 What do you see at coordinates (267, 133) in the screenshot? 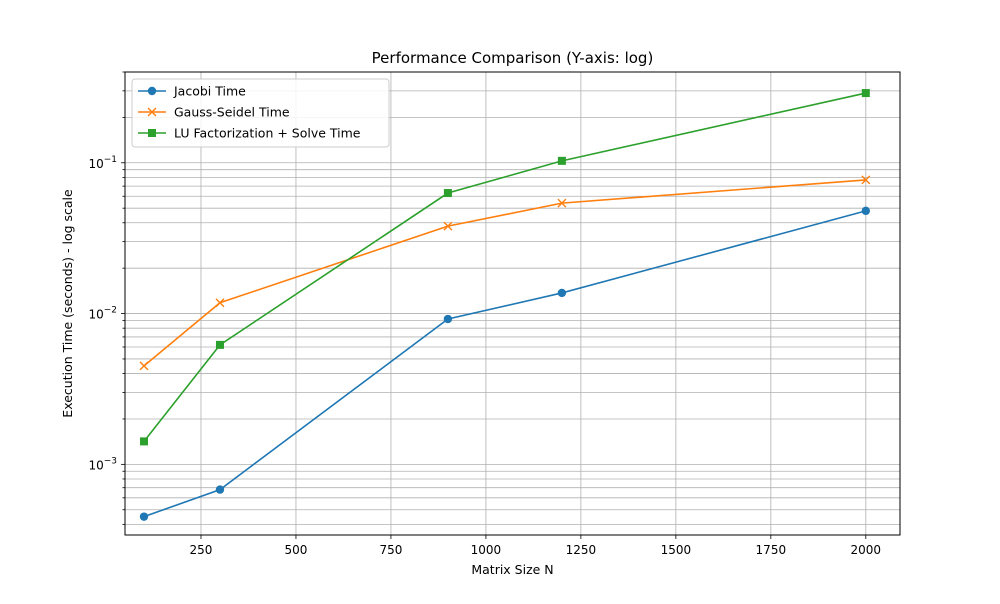
I see `legend-label: LU Factorization + Solve Time` at bounding box center [267, 133].